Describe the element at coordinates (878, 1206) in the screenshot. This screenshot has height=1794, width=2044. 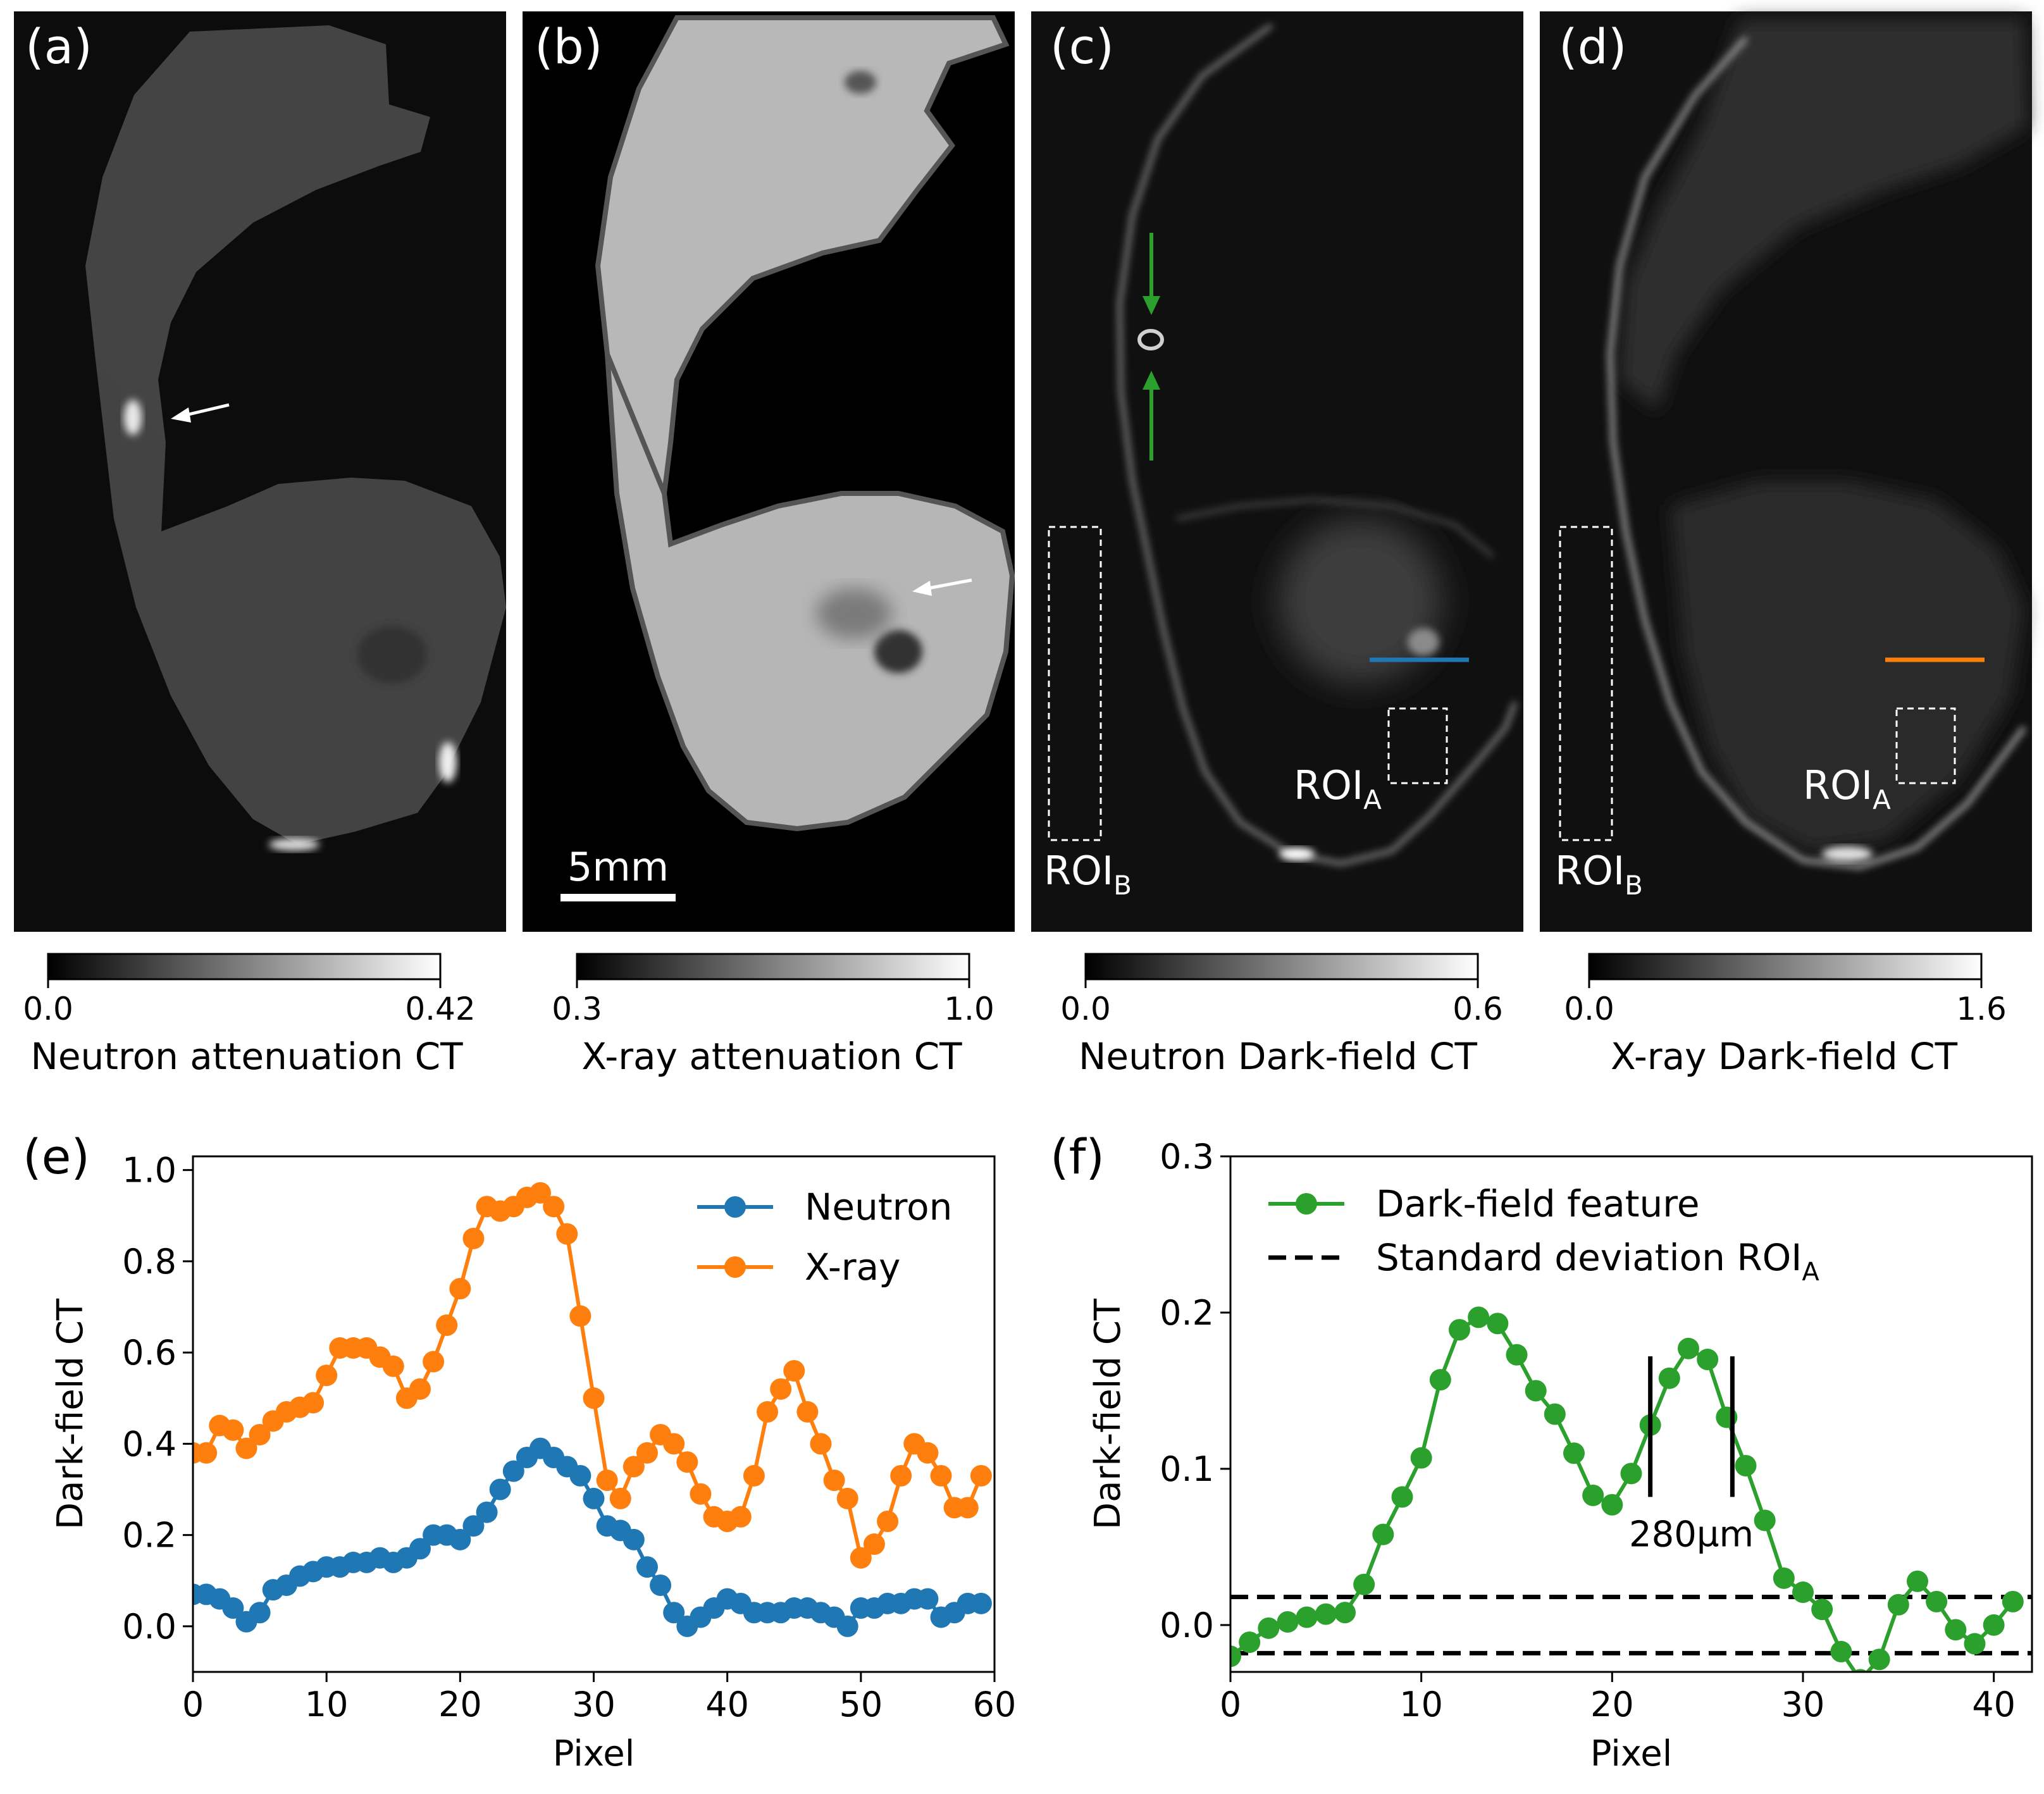
I see `legend-label: Neutron` at that location.